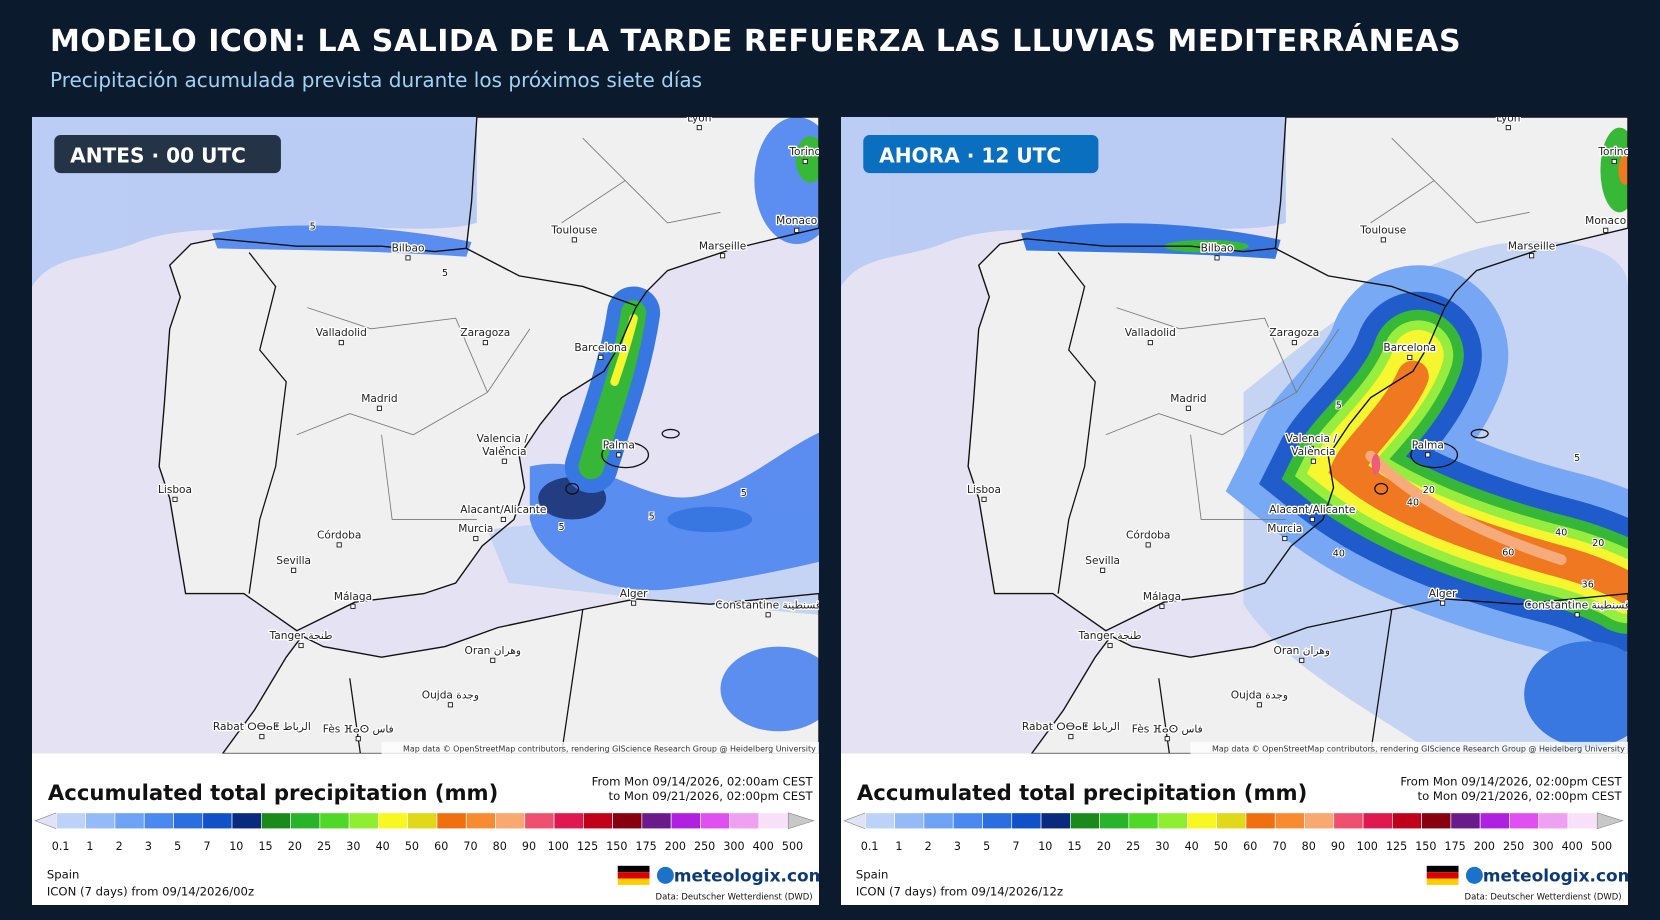 Image resolution: width=1660 pixels, height=920 pixels. Describe the element at coordinates (150, 891) in the screenshot. I see `model-run: ICON (7 days) from 09/14/2026/00z` at that location.